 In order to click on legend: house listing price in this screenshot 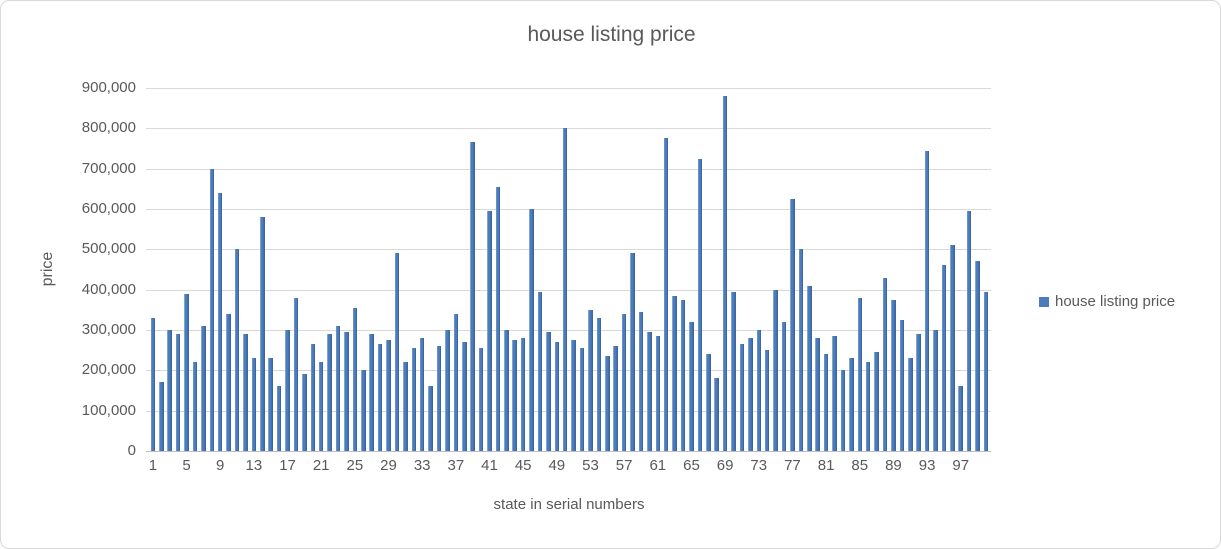, I will do `click(1107, 301)`.